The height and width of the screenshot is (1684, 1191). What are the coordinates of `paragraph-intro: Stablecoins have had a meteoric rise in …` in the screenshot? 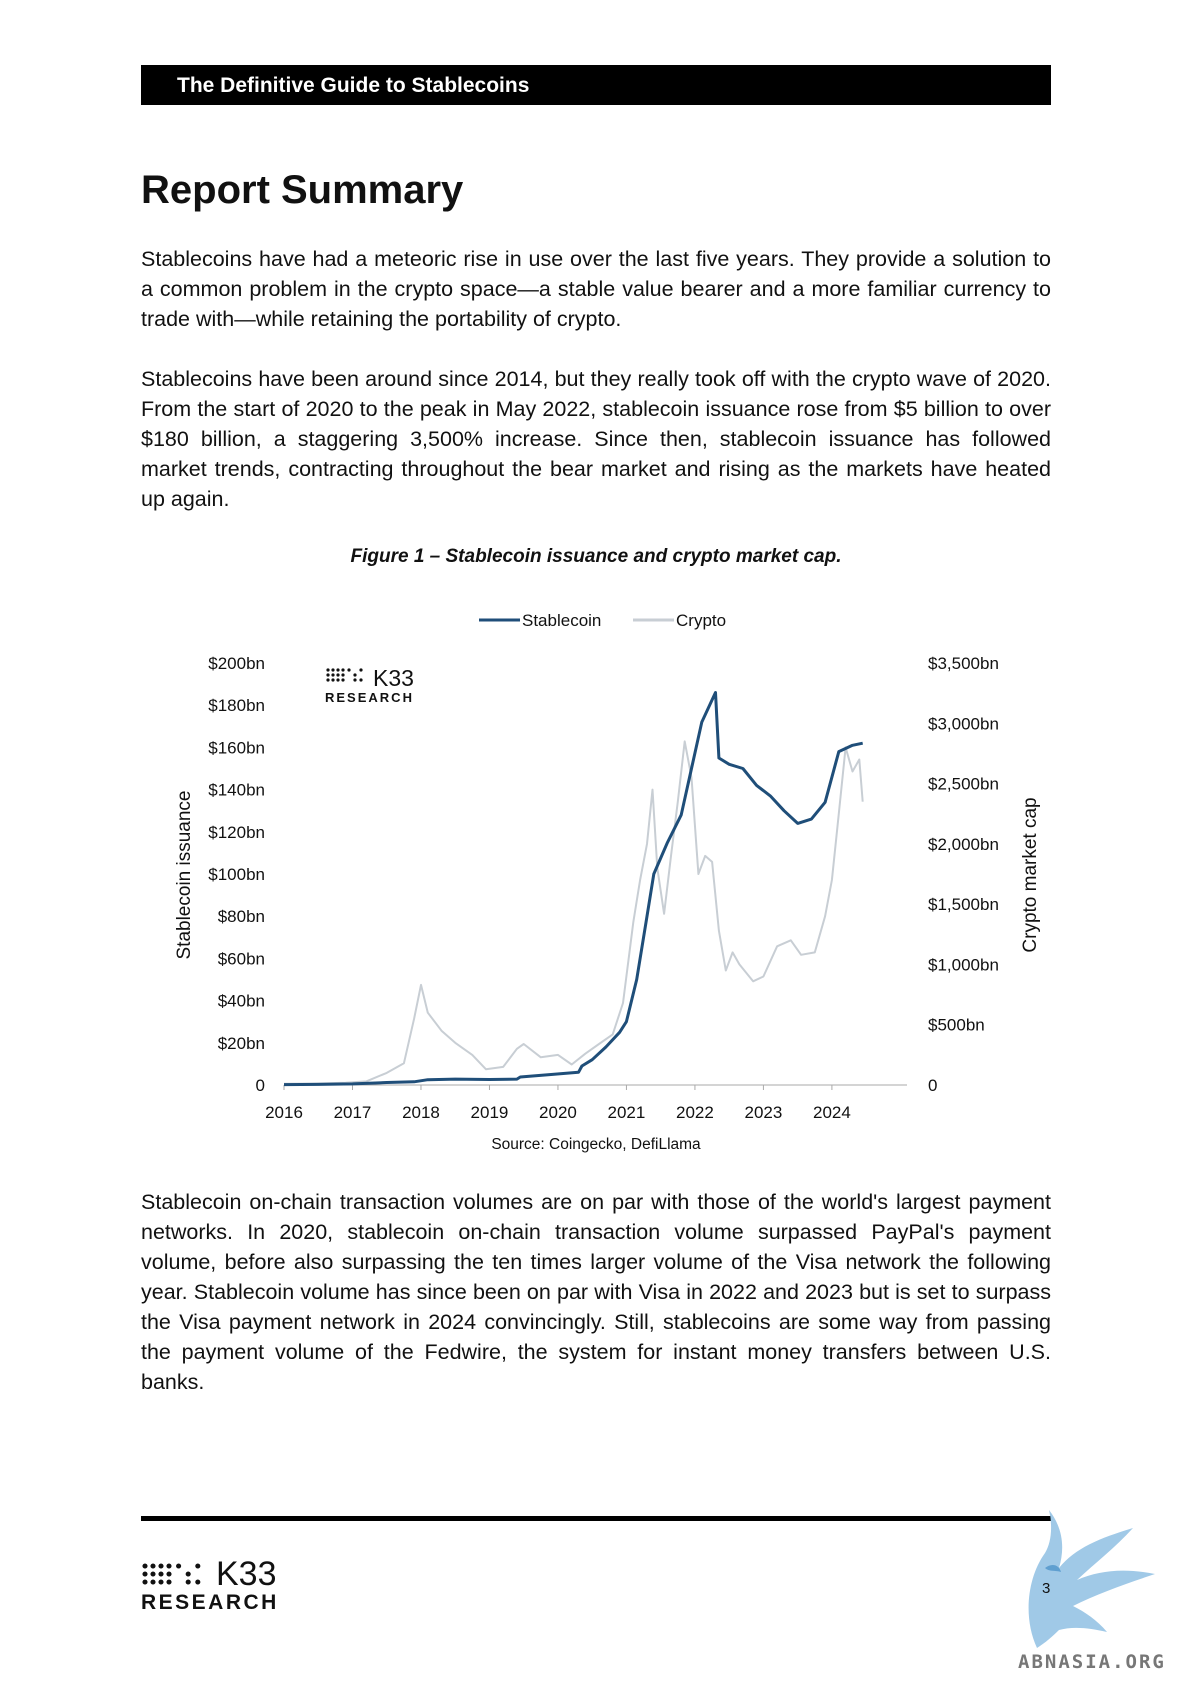 It's located at (596, 289).